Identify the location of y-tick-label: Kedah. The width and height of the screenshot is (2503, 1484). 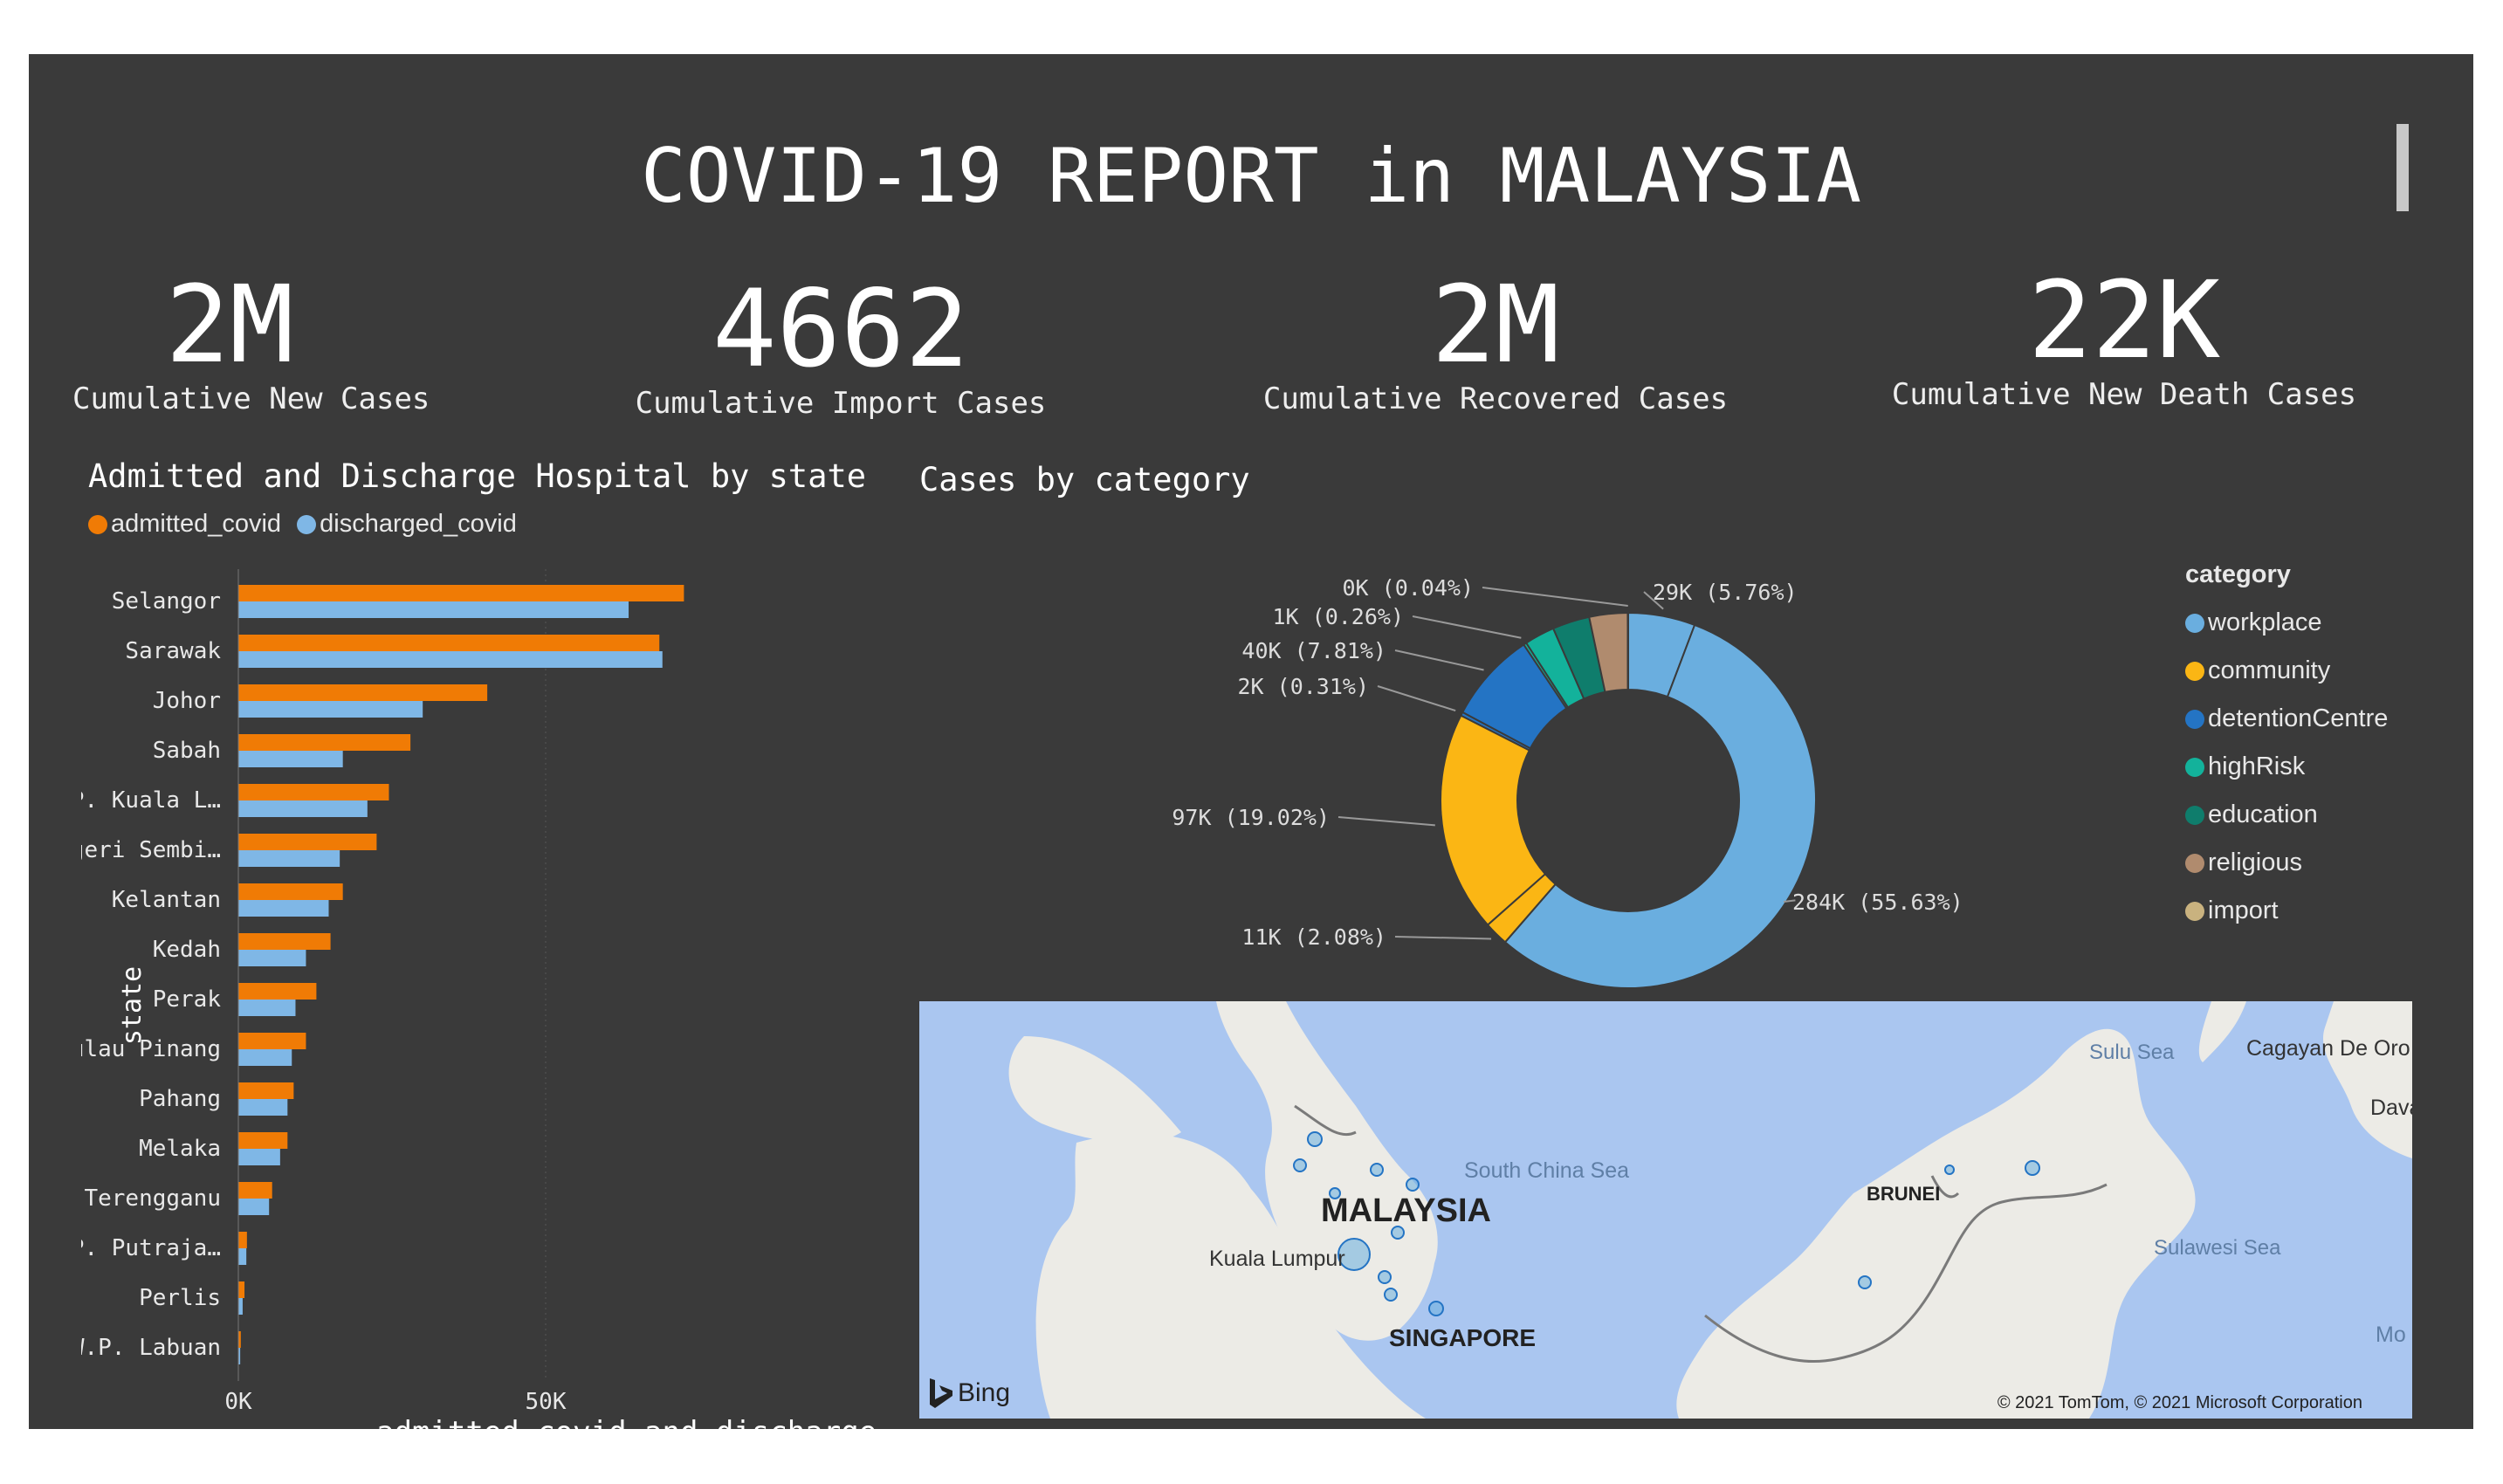
(187, 950).